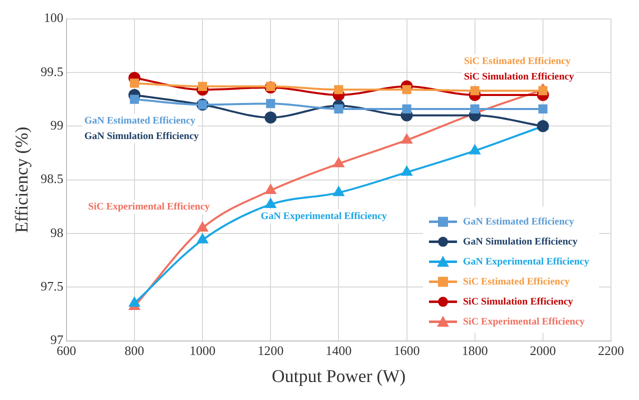 This screenshot has height=400, width=639. Describe the element at coordinates (57, 125) in the screenshot. I see `y-tick-label: 99` at that location.